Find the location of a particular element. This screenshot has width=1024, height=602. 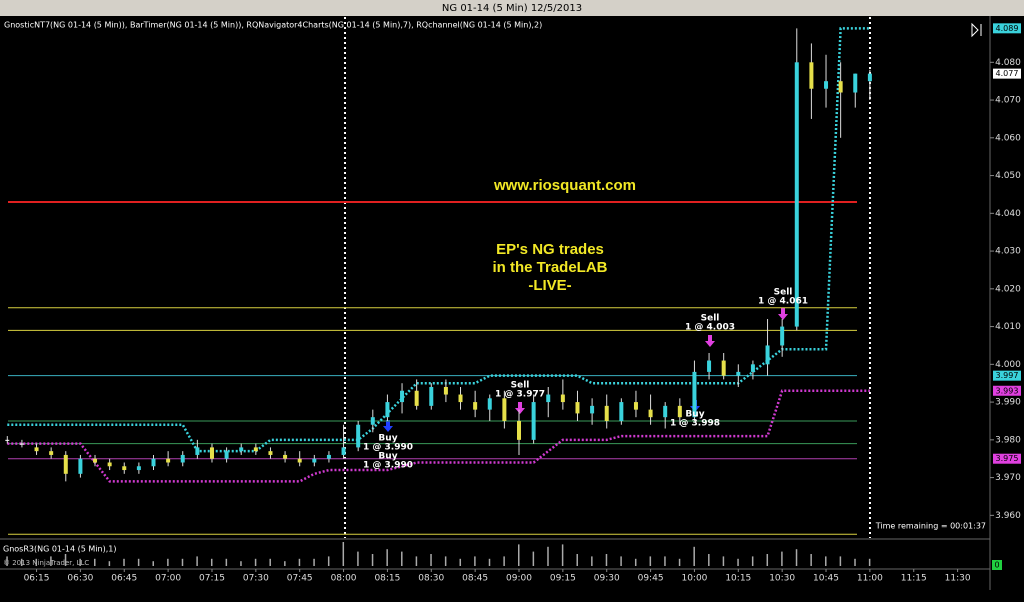

trade-action: Buy is located at coordinates (387, 457).